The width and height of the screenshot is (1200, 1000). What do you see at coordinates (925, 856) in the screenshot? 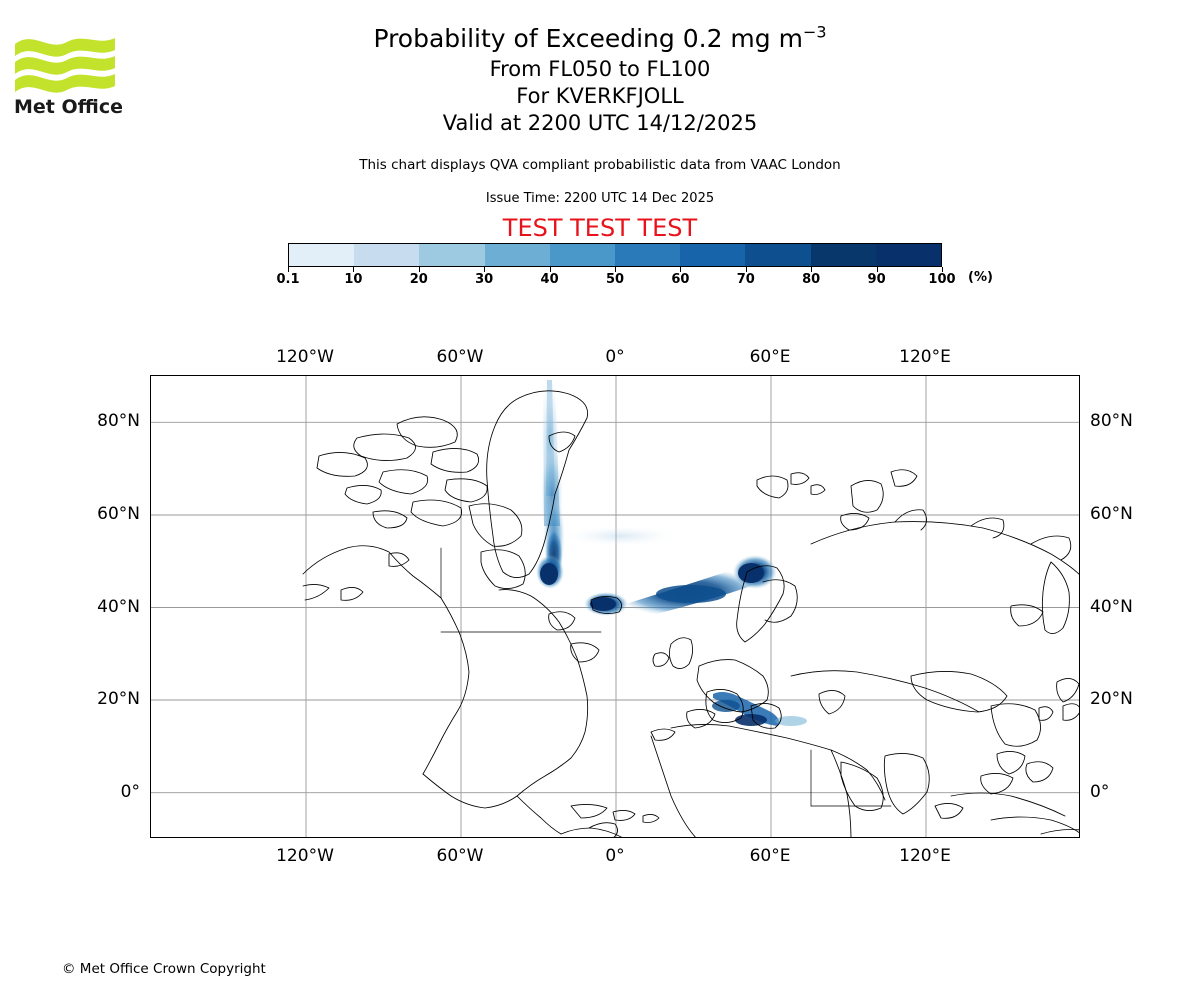
I see `lon-label-bot-120°E: 120°E` at bounding box center [925, 856].